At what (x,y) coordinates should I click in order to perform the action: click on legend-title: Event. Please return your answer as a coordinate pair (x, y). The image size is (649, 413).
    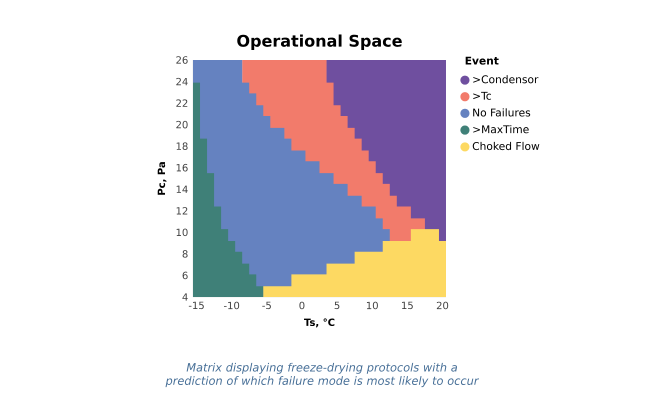
    Looking at the image, I should click on (482, 60).